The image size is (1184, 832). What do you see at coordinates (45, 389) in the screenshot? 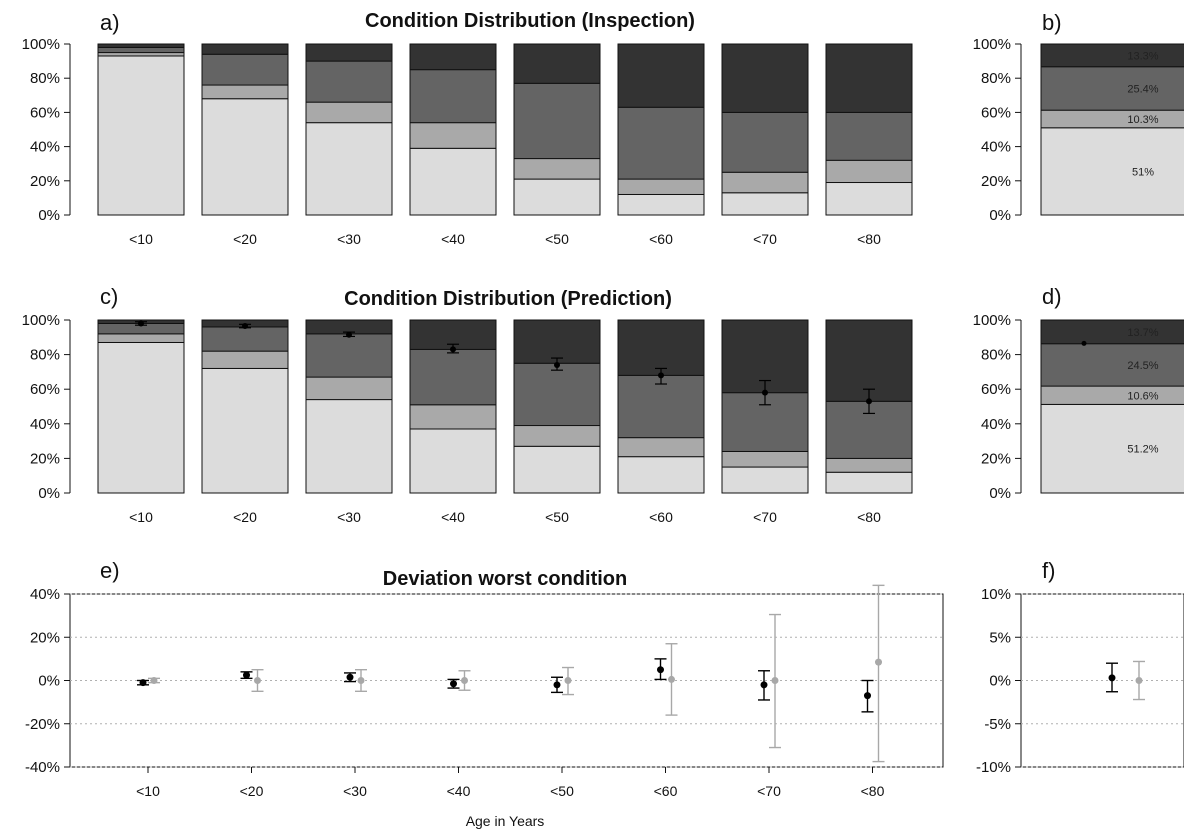
I see `c-y-tick-label: 60%` at bounding box center [45, 389].